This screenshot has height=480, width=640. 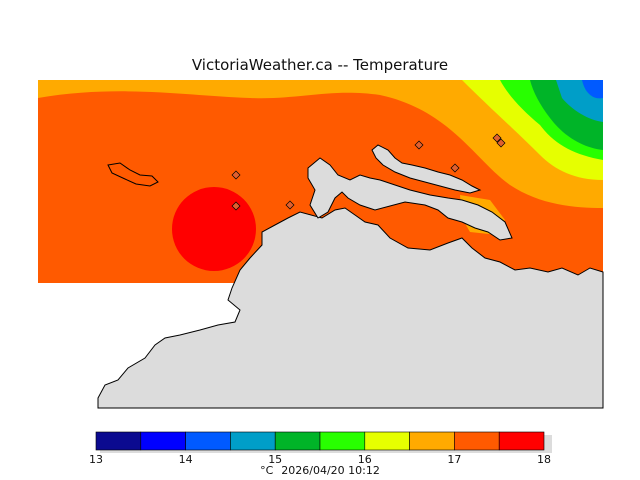 I want to click on station-markers, so click(x=368, y=172).